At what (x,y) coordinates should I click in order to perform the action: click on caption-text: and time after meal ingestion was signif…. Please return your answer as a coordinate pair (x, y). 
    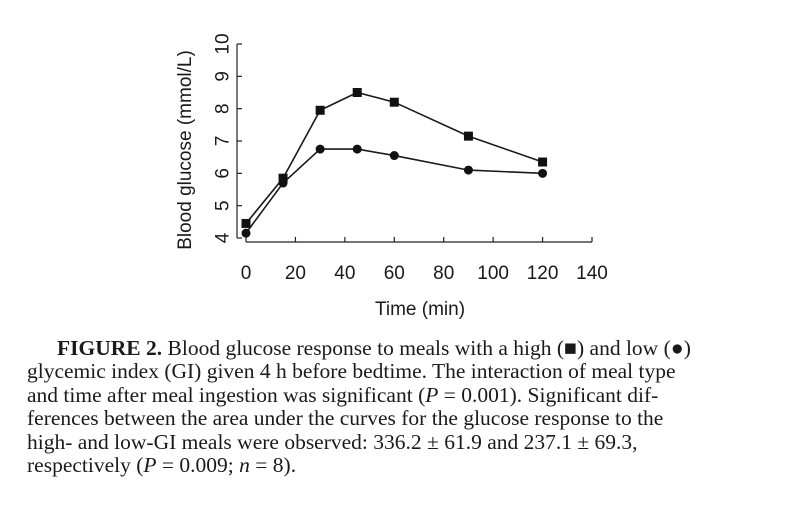
    Looking at the image, I should click on (226, 394).